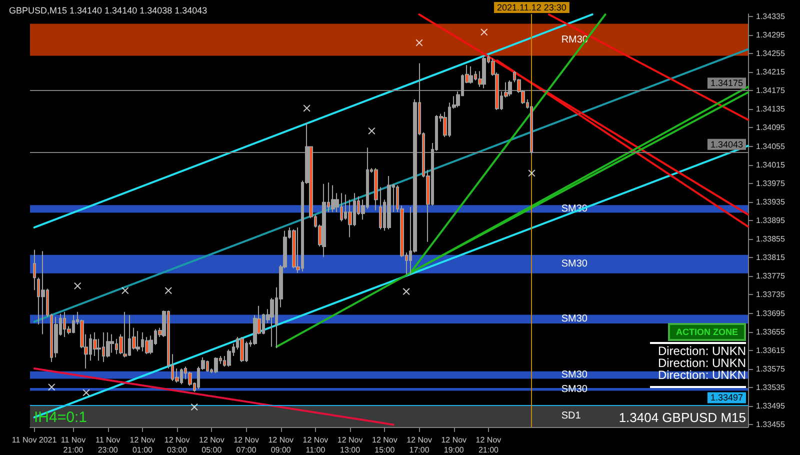  I want to click on y-tick-label: 1.33775, so click(771, 276).